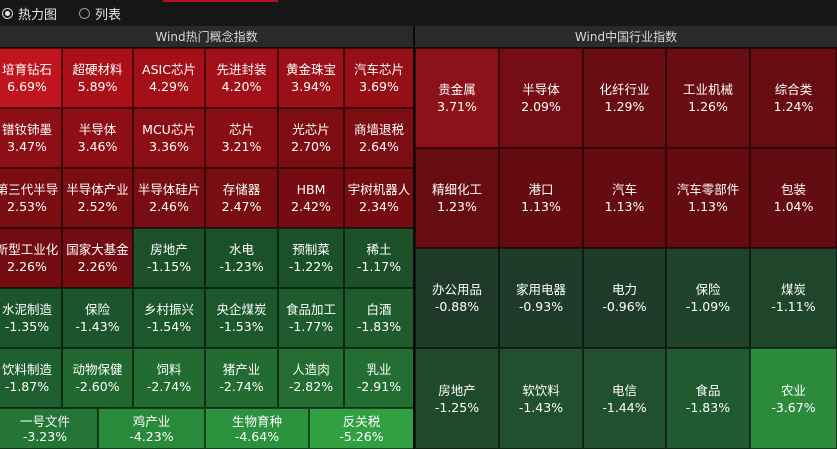 The height and width of the screenshot is (449, 837). Describe the element at coordinates (457, 407) in the screenshot. I see `tile-change: -1.25%` at that location.